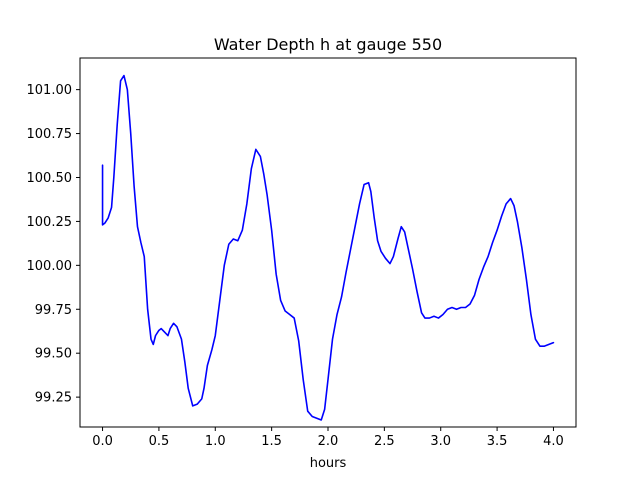 Image resolution: width=640 pixels, height=480 pixels. What do you see at coordinates (50, 134) in the screenshot?
I see `y-tick-label: 100.75` at bounding box center [50, 134].